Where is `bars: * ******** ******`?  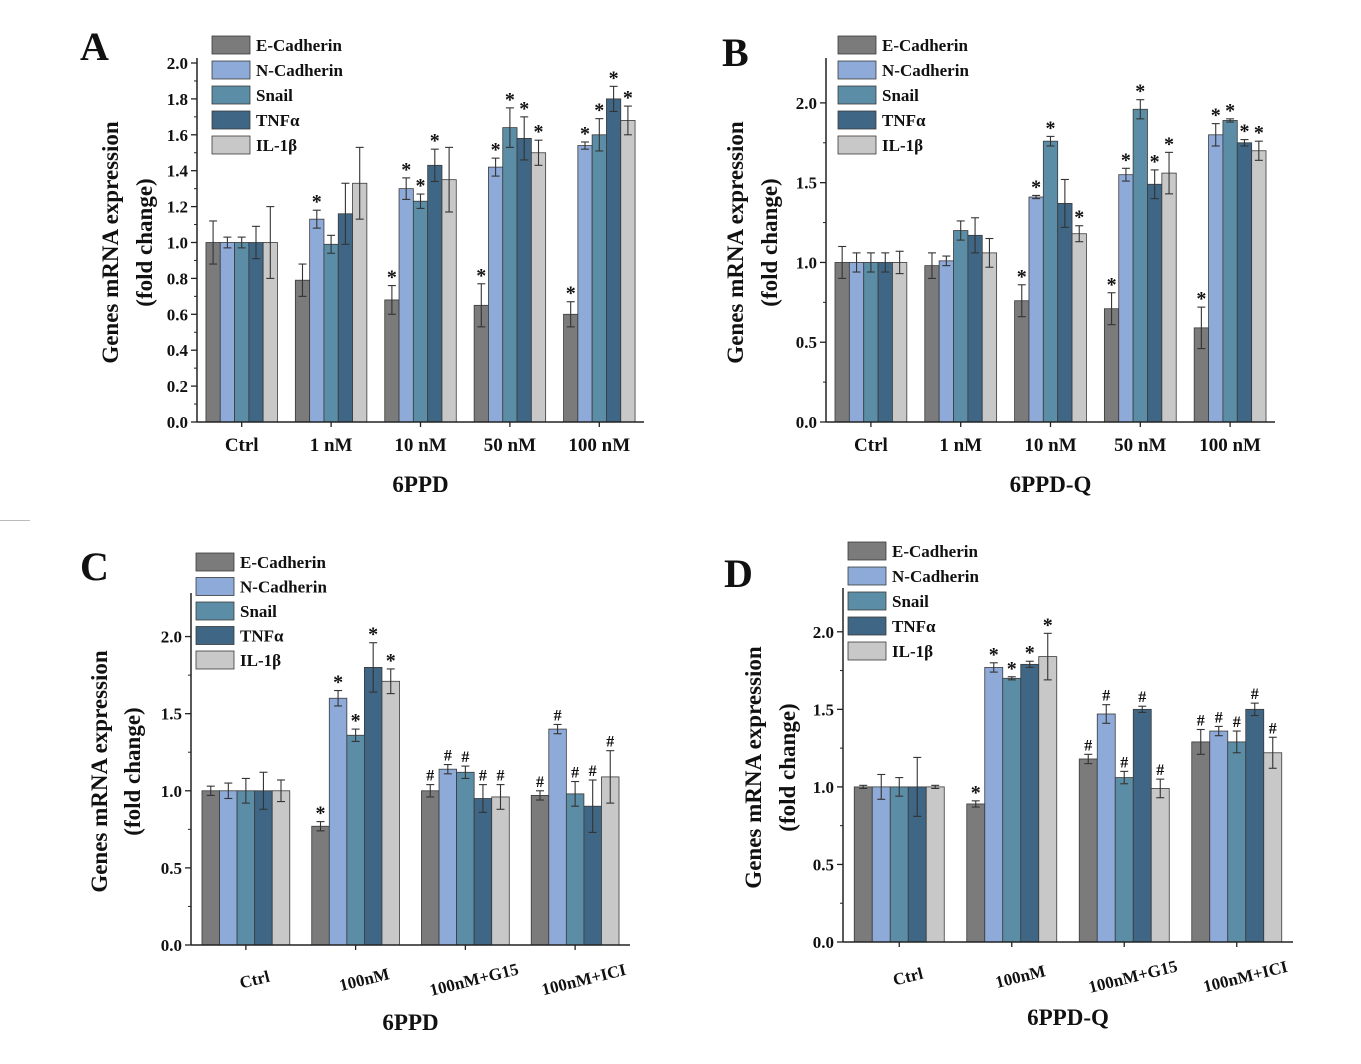 bars: * ******** ****** is located at coordinates (420, 245).